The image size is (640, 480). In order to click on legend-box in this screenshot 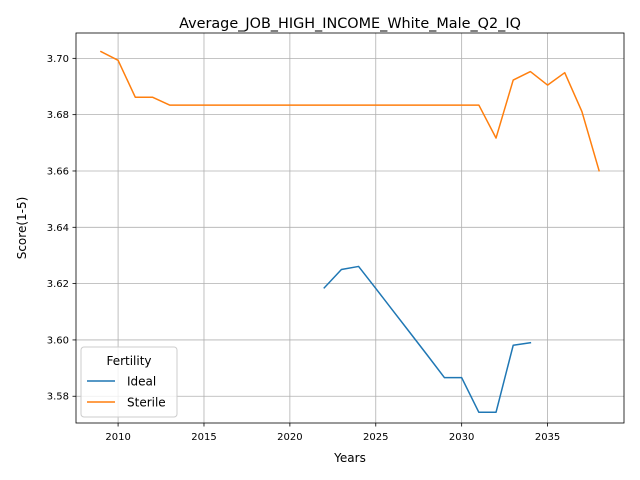, I will do `click(129, 382)`.